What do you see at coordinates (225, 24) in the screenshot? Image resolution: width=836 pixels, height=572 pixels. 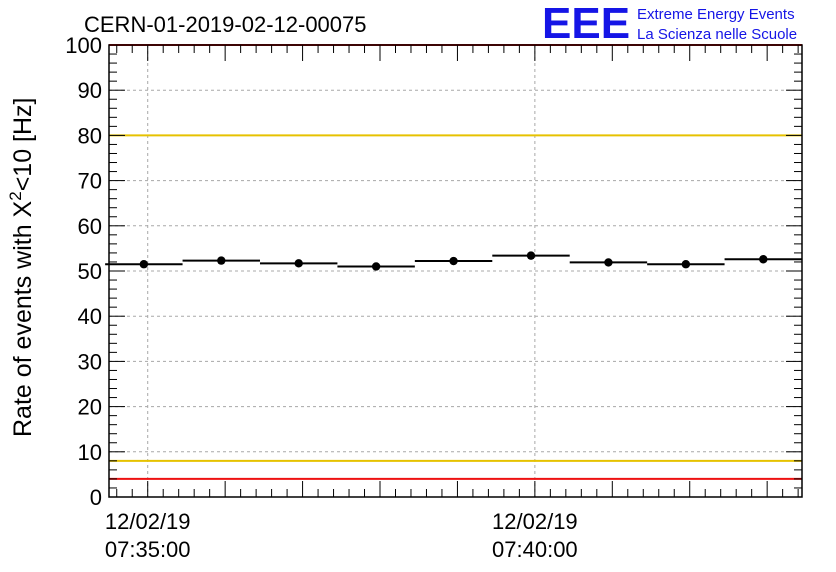 I see `chart-title: CERN-01-2019-02-12-00075` at bounding box center [225, 24].